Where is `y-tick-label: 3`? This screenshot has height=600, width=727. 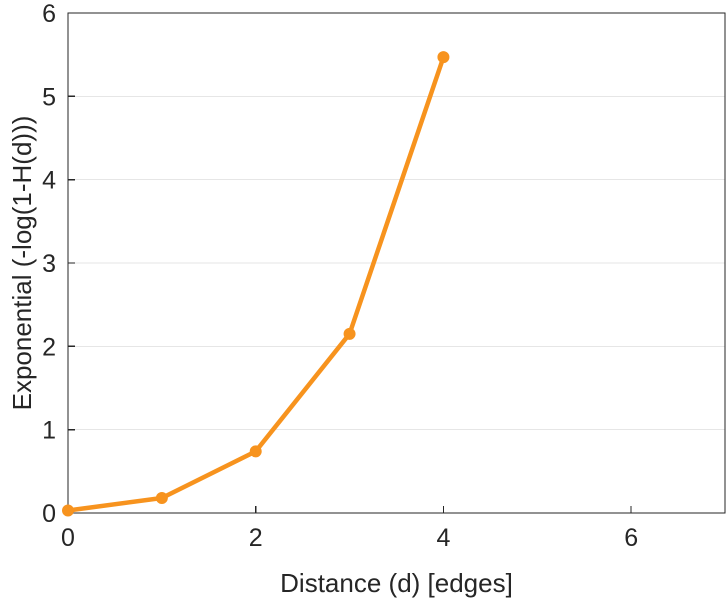 y-tick-label: 3 is located at coordinates (49, 264).